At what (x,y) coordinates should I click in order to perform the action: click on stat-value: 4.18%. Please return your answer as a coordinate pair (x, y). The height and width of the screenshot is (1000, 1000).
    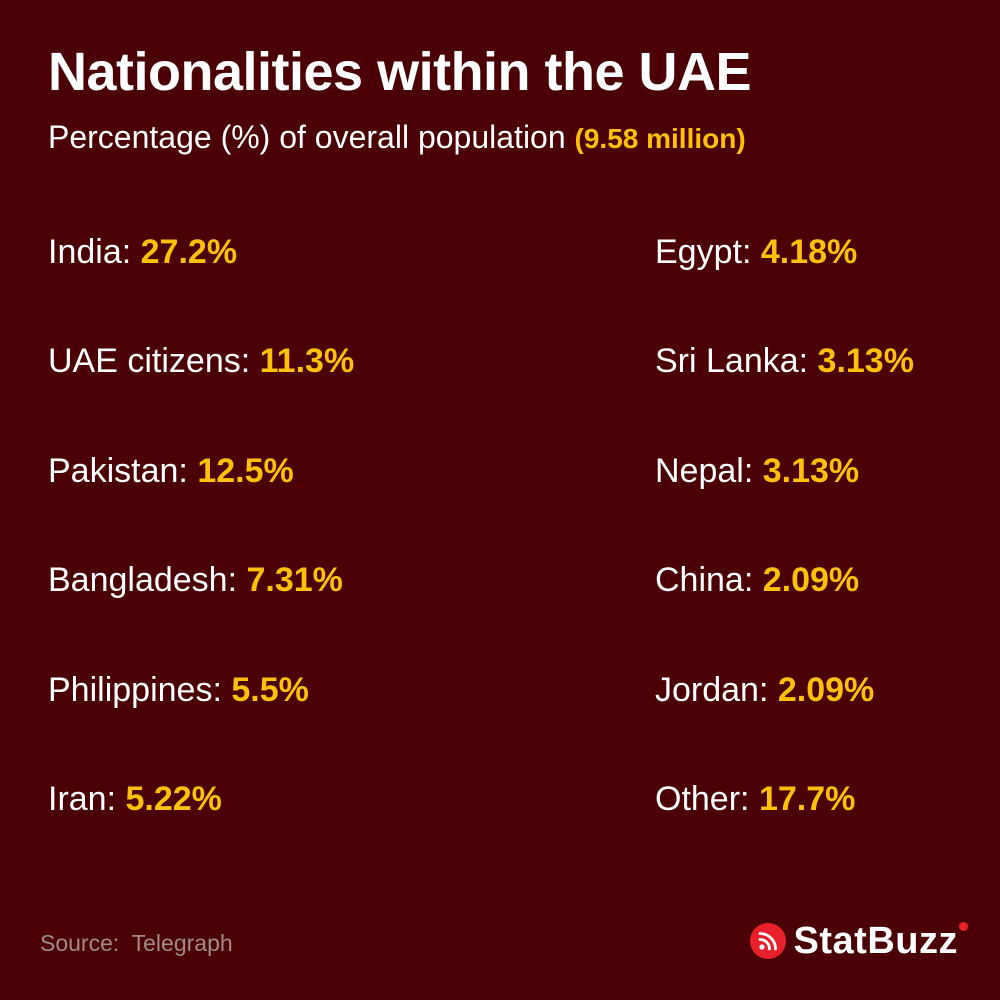
    Looking at the image, I should click on (809, 252).